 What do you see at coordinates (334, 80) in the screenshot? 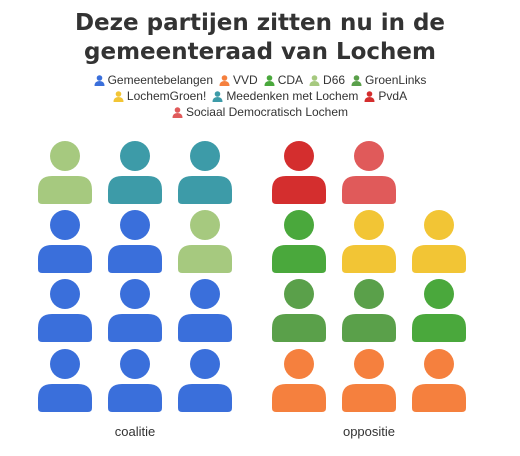
I see `legend-label: D66` at bounding box center [334, 80].